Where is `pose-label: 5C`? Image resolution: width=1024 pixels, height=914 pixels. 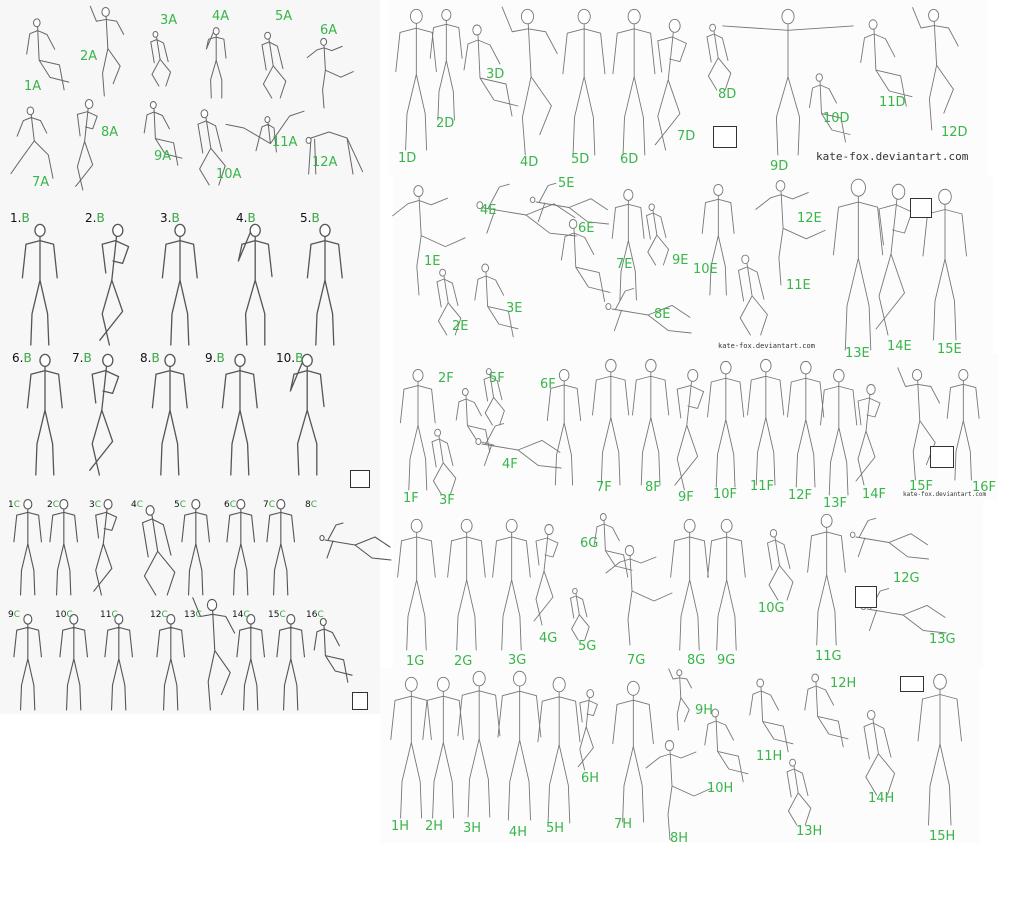
pose-label: 5C is located at coordinates (180, 505).